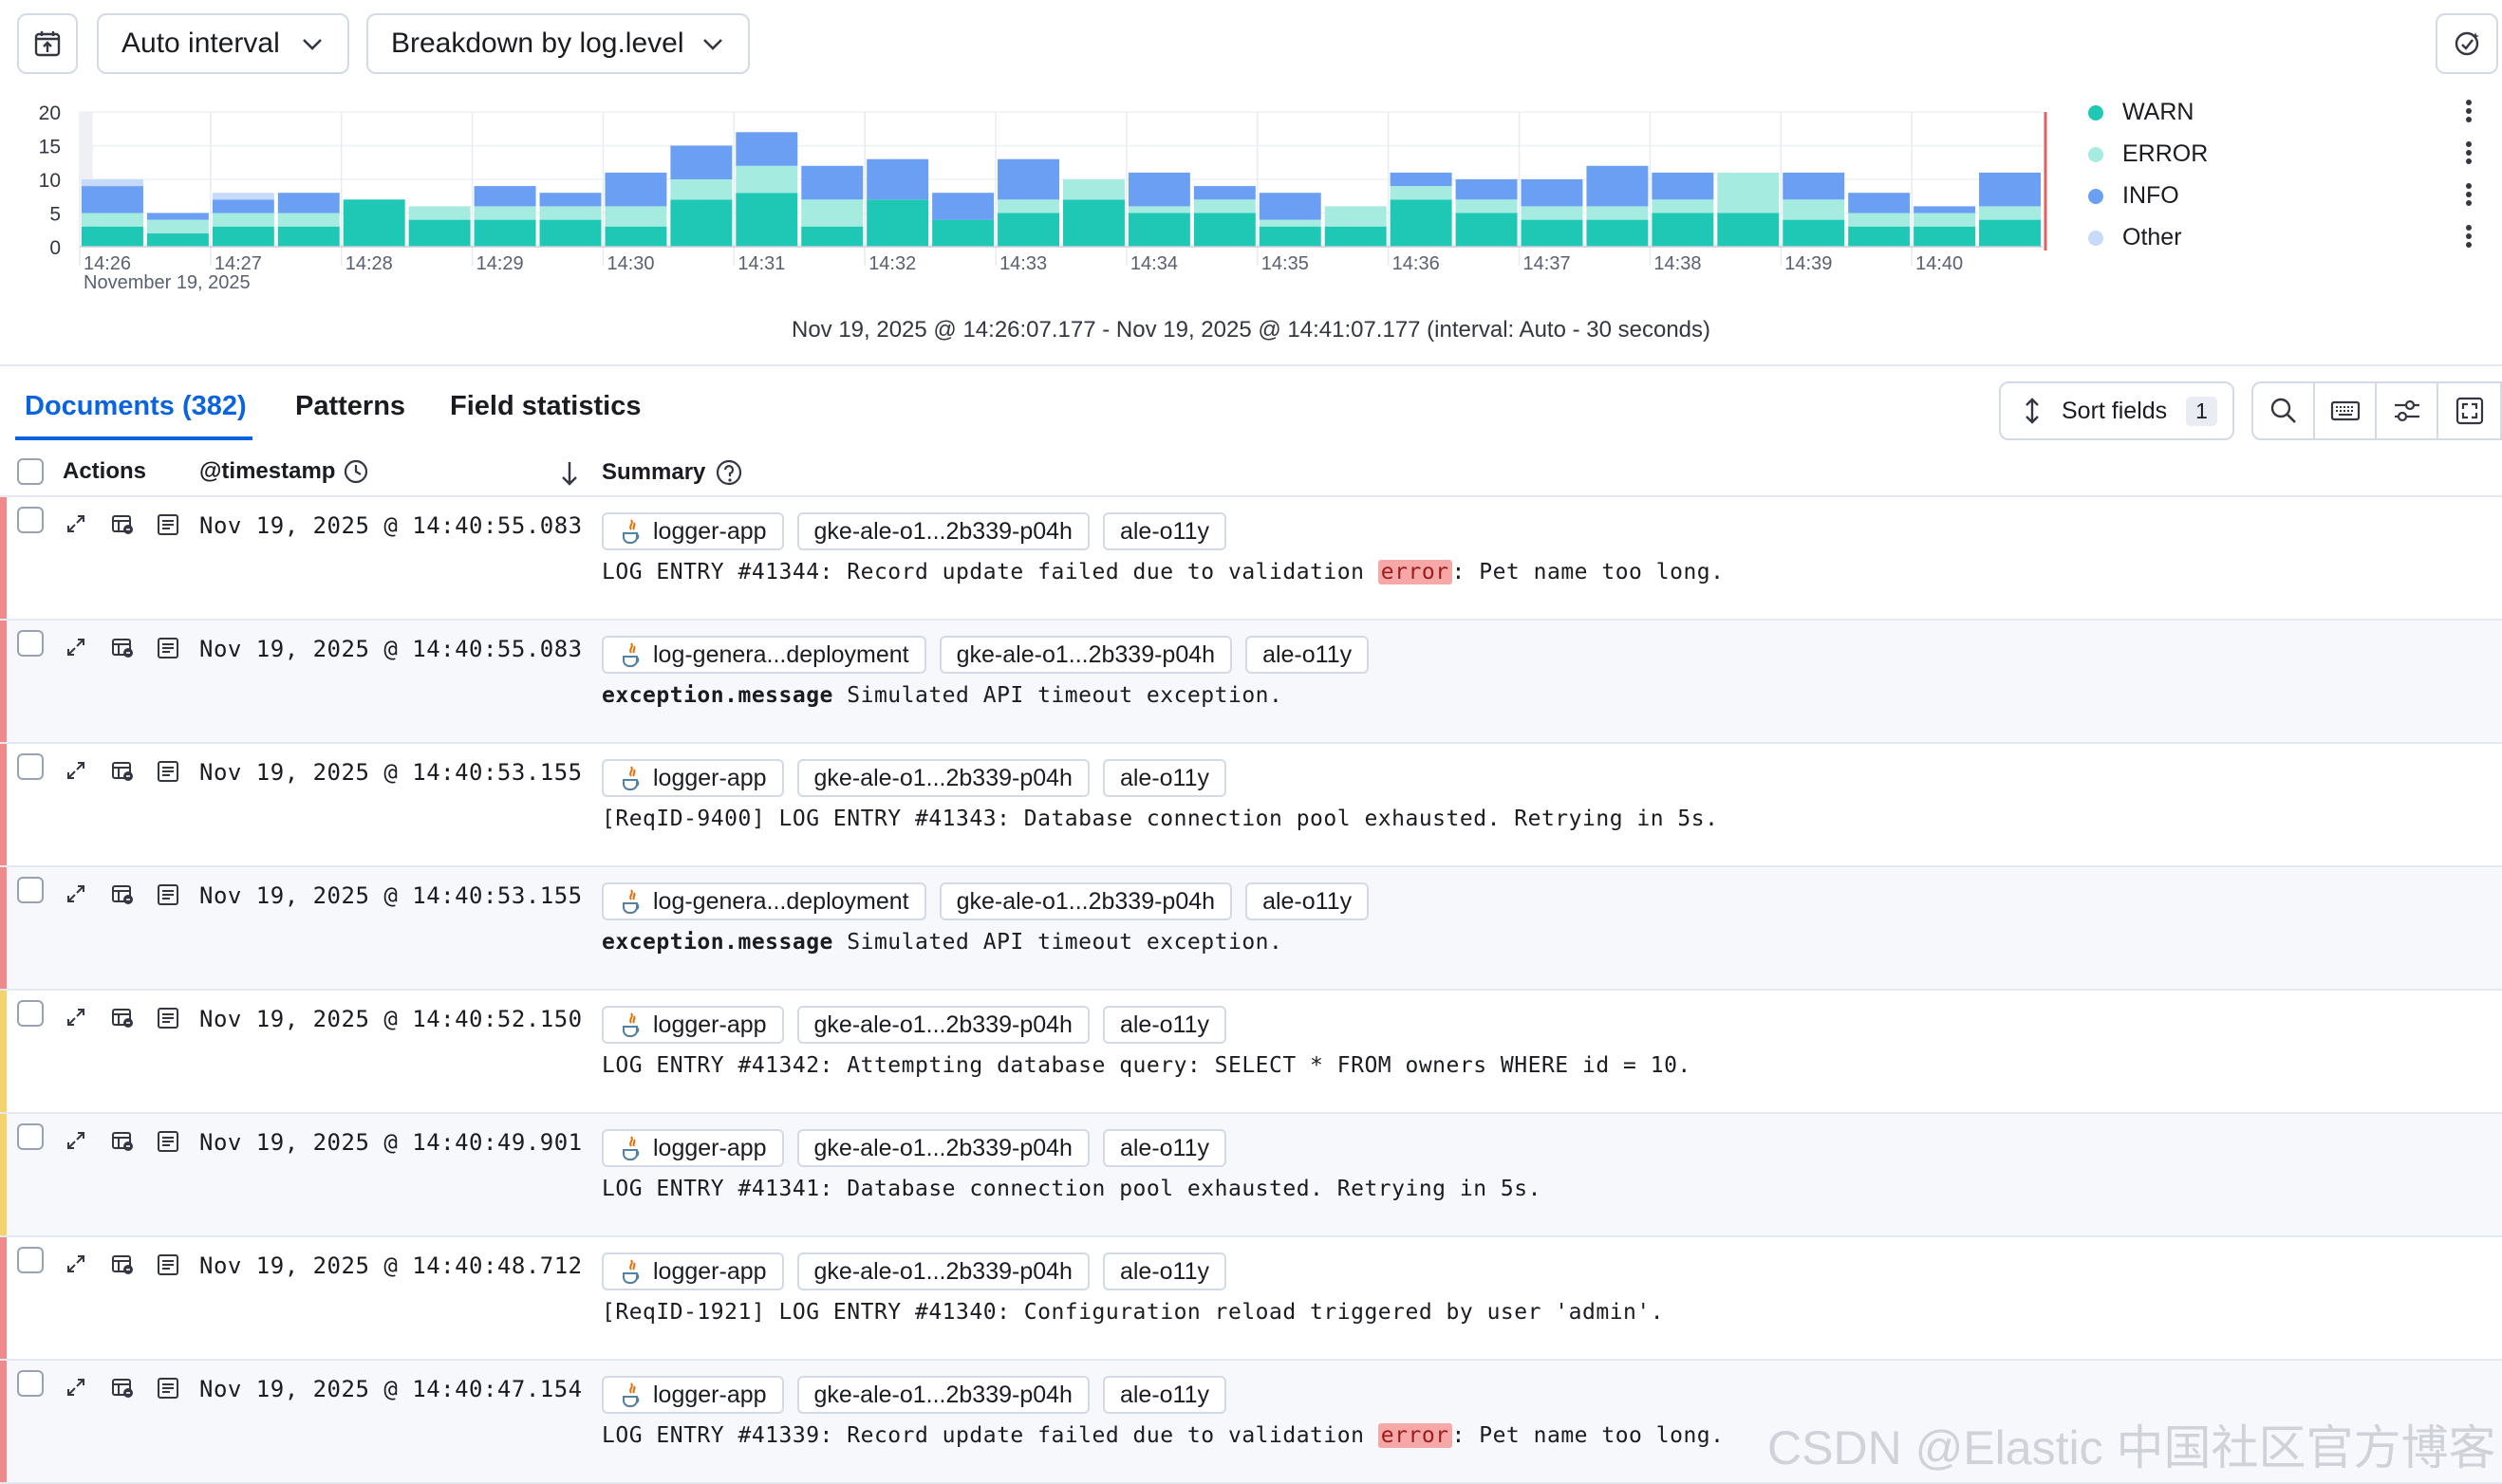 The image size is (2502, 1484). Describe the element at coordinates (350, 406) in the screenshot. I see `tab-patterns: Patterns` at that location.